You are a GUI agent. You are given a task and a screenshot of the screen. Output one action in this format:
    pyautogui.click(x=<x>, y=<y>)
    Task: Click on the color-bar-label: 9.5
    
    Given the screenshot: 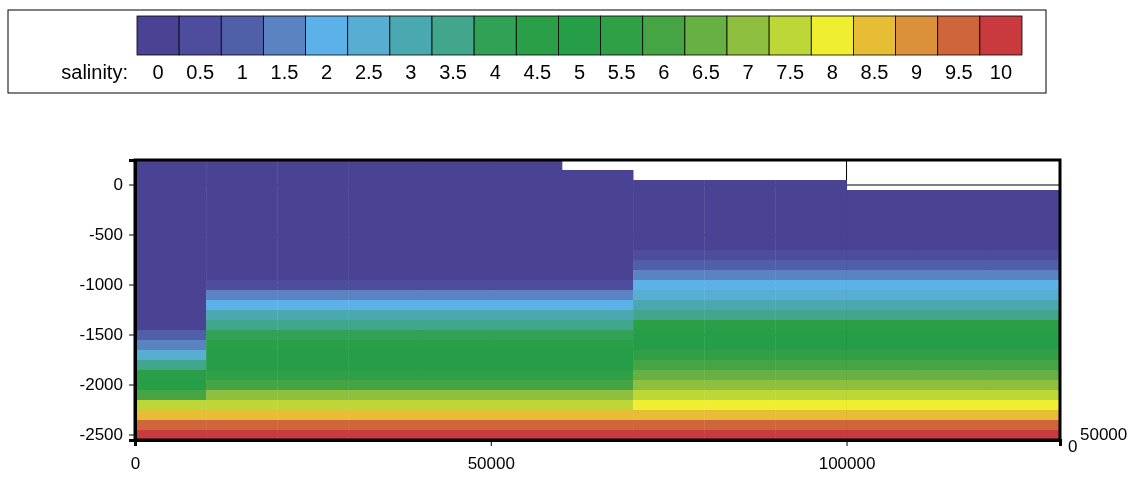 What is the action you would take?
    pyautogui.click(x=958, y=72)
    